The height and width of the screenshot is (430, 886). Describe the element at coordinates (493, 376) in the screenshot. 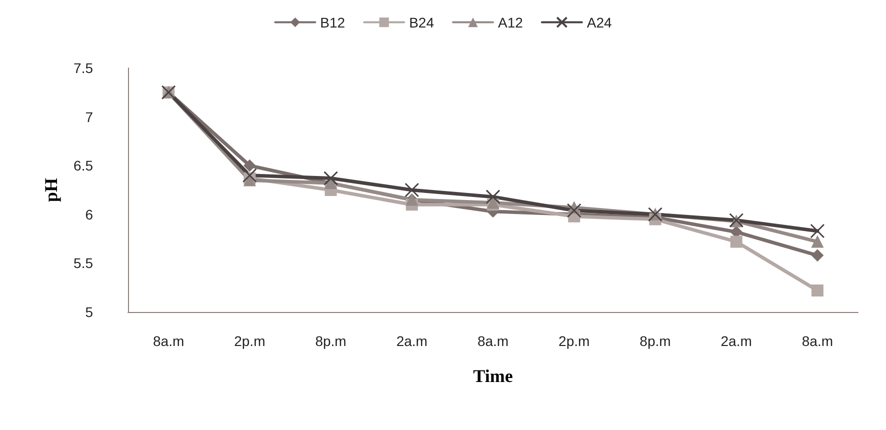

I see `x-axis-title: Time` at that location.